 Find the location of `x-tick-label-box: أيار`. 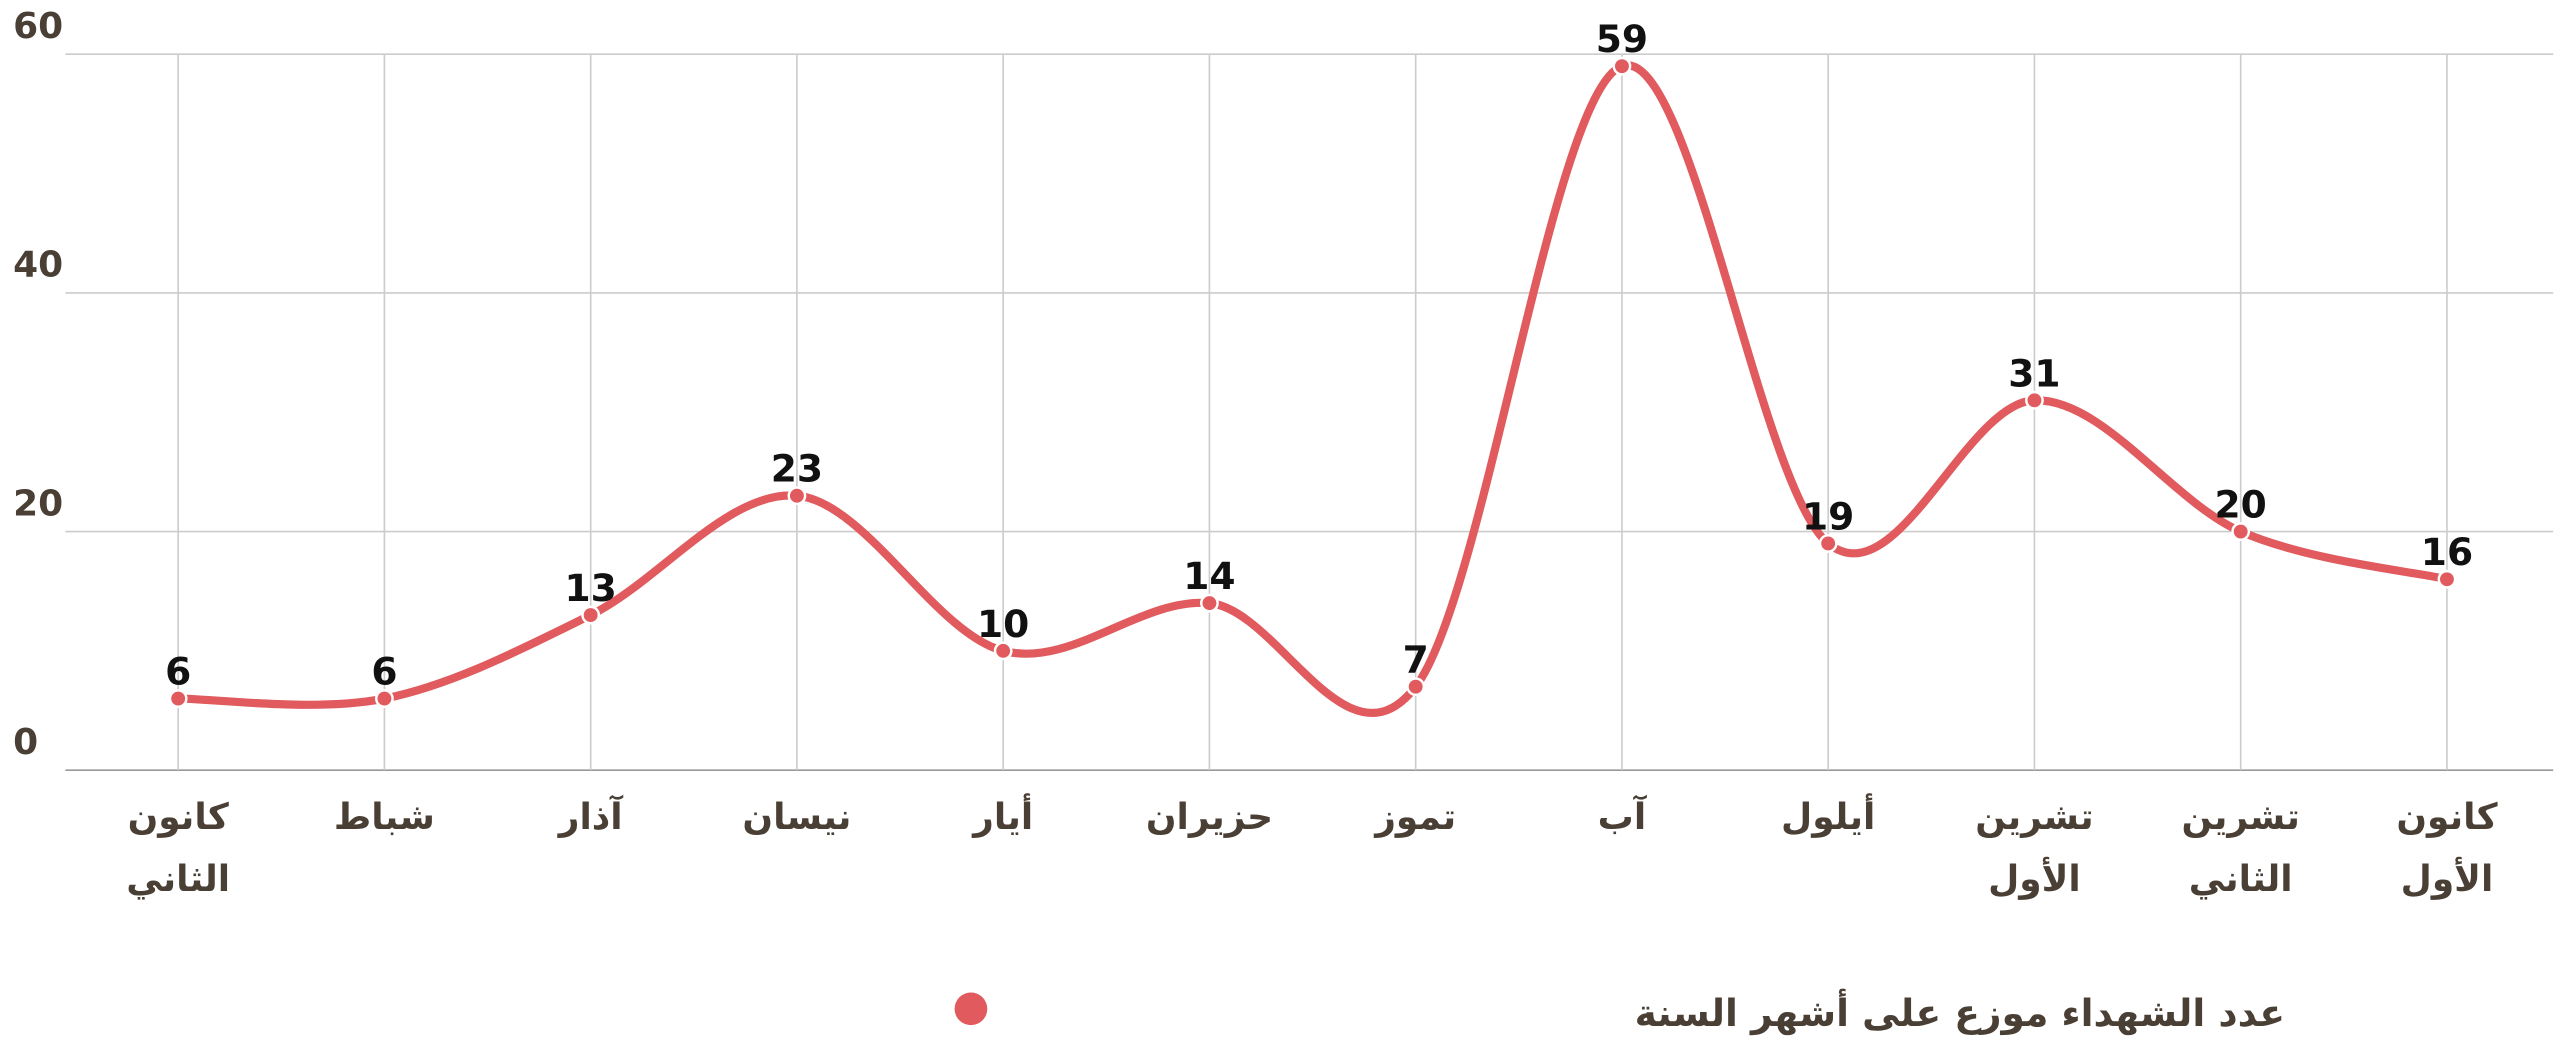

x-tick-label-box: أيار is located at coordinates (1003, 818).